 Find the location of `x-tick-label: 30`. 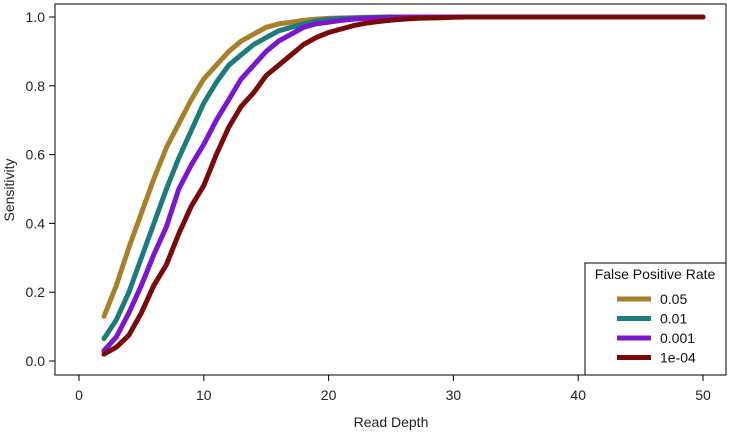

x-tick-label: 30 is located at coordinates (454, 395).